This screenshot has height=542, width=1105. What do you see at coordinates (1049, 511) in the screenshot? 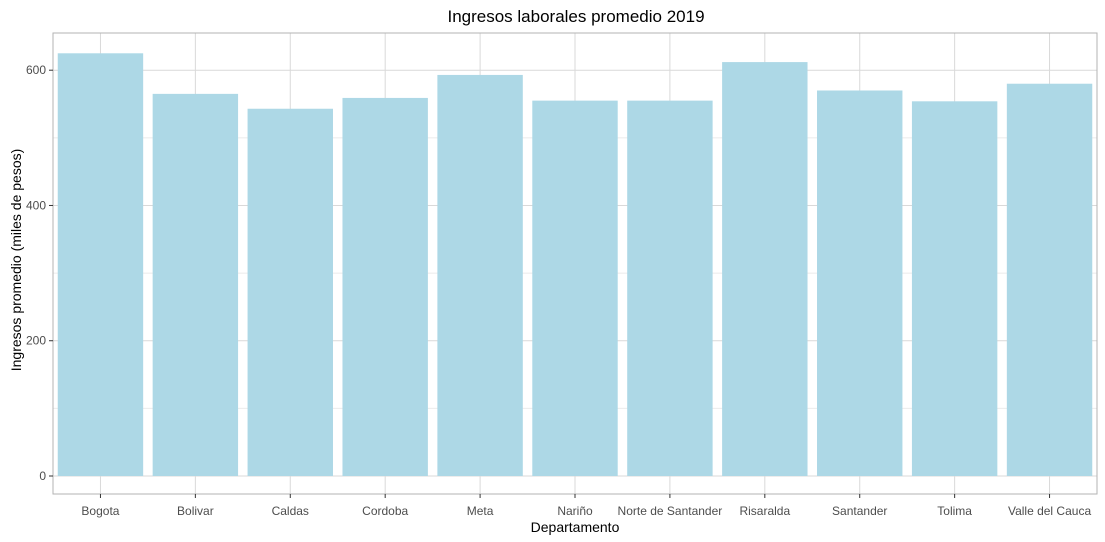
I see `x-tick-label: Valle del Cauca` at bounding box center [1049, 511].